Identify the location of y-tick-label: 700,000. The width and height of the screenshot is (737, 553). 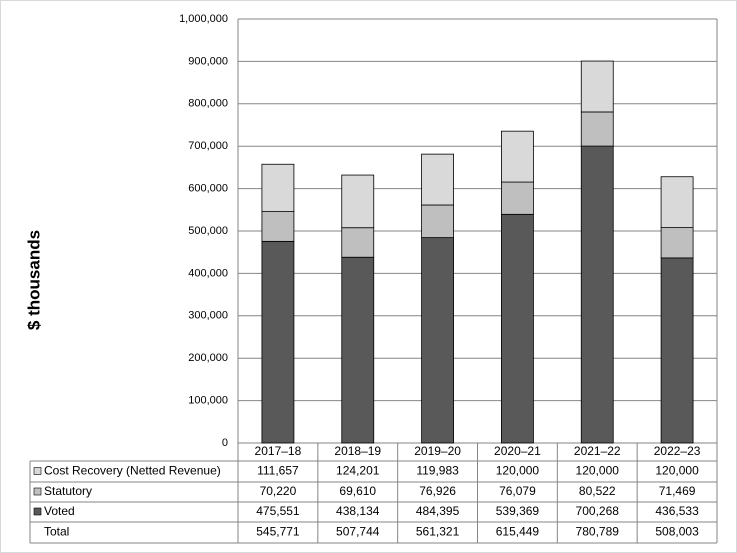
(208, 146).